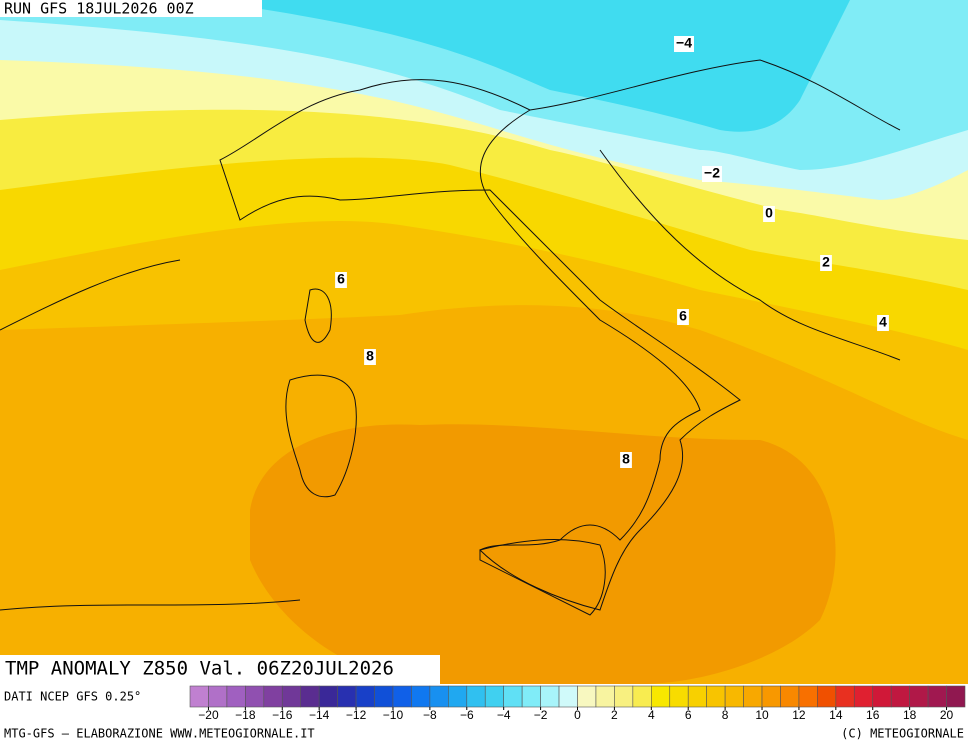 This screenshot has height=749, width=968. What do you see at coordinates (762, 715) in the screenshot?
I see `colorbar-tick-label: 10` at bounding box center [762, 715].